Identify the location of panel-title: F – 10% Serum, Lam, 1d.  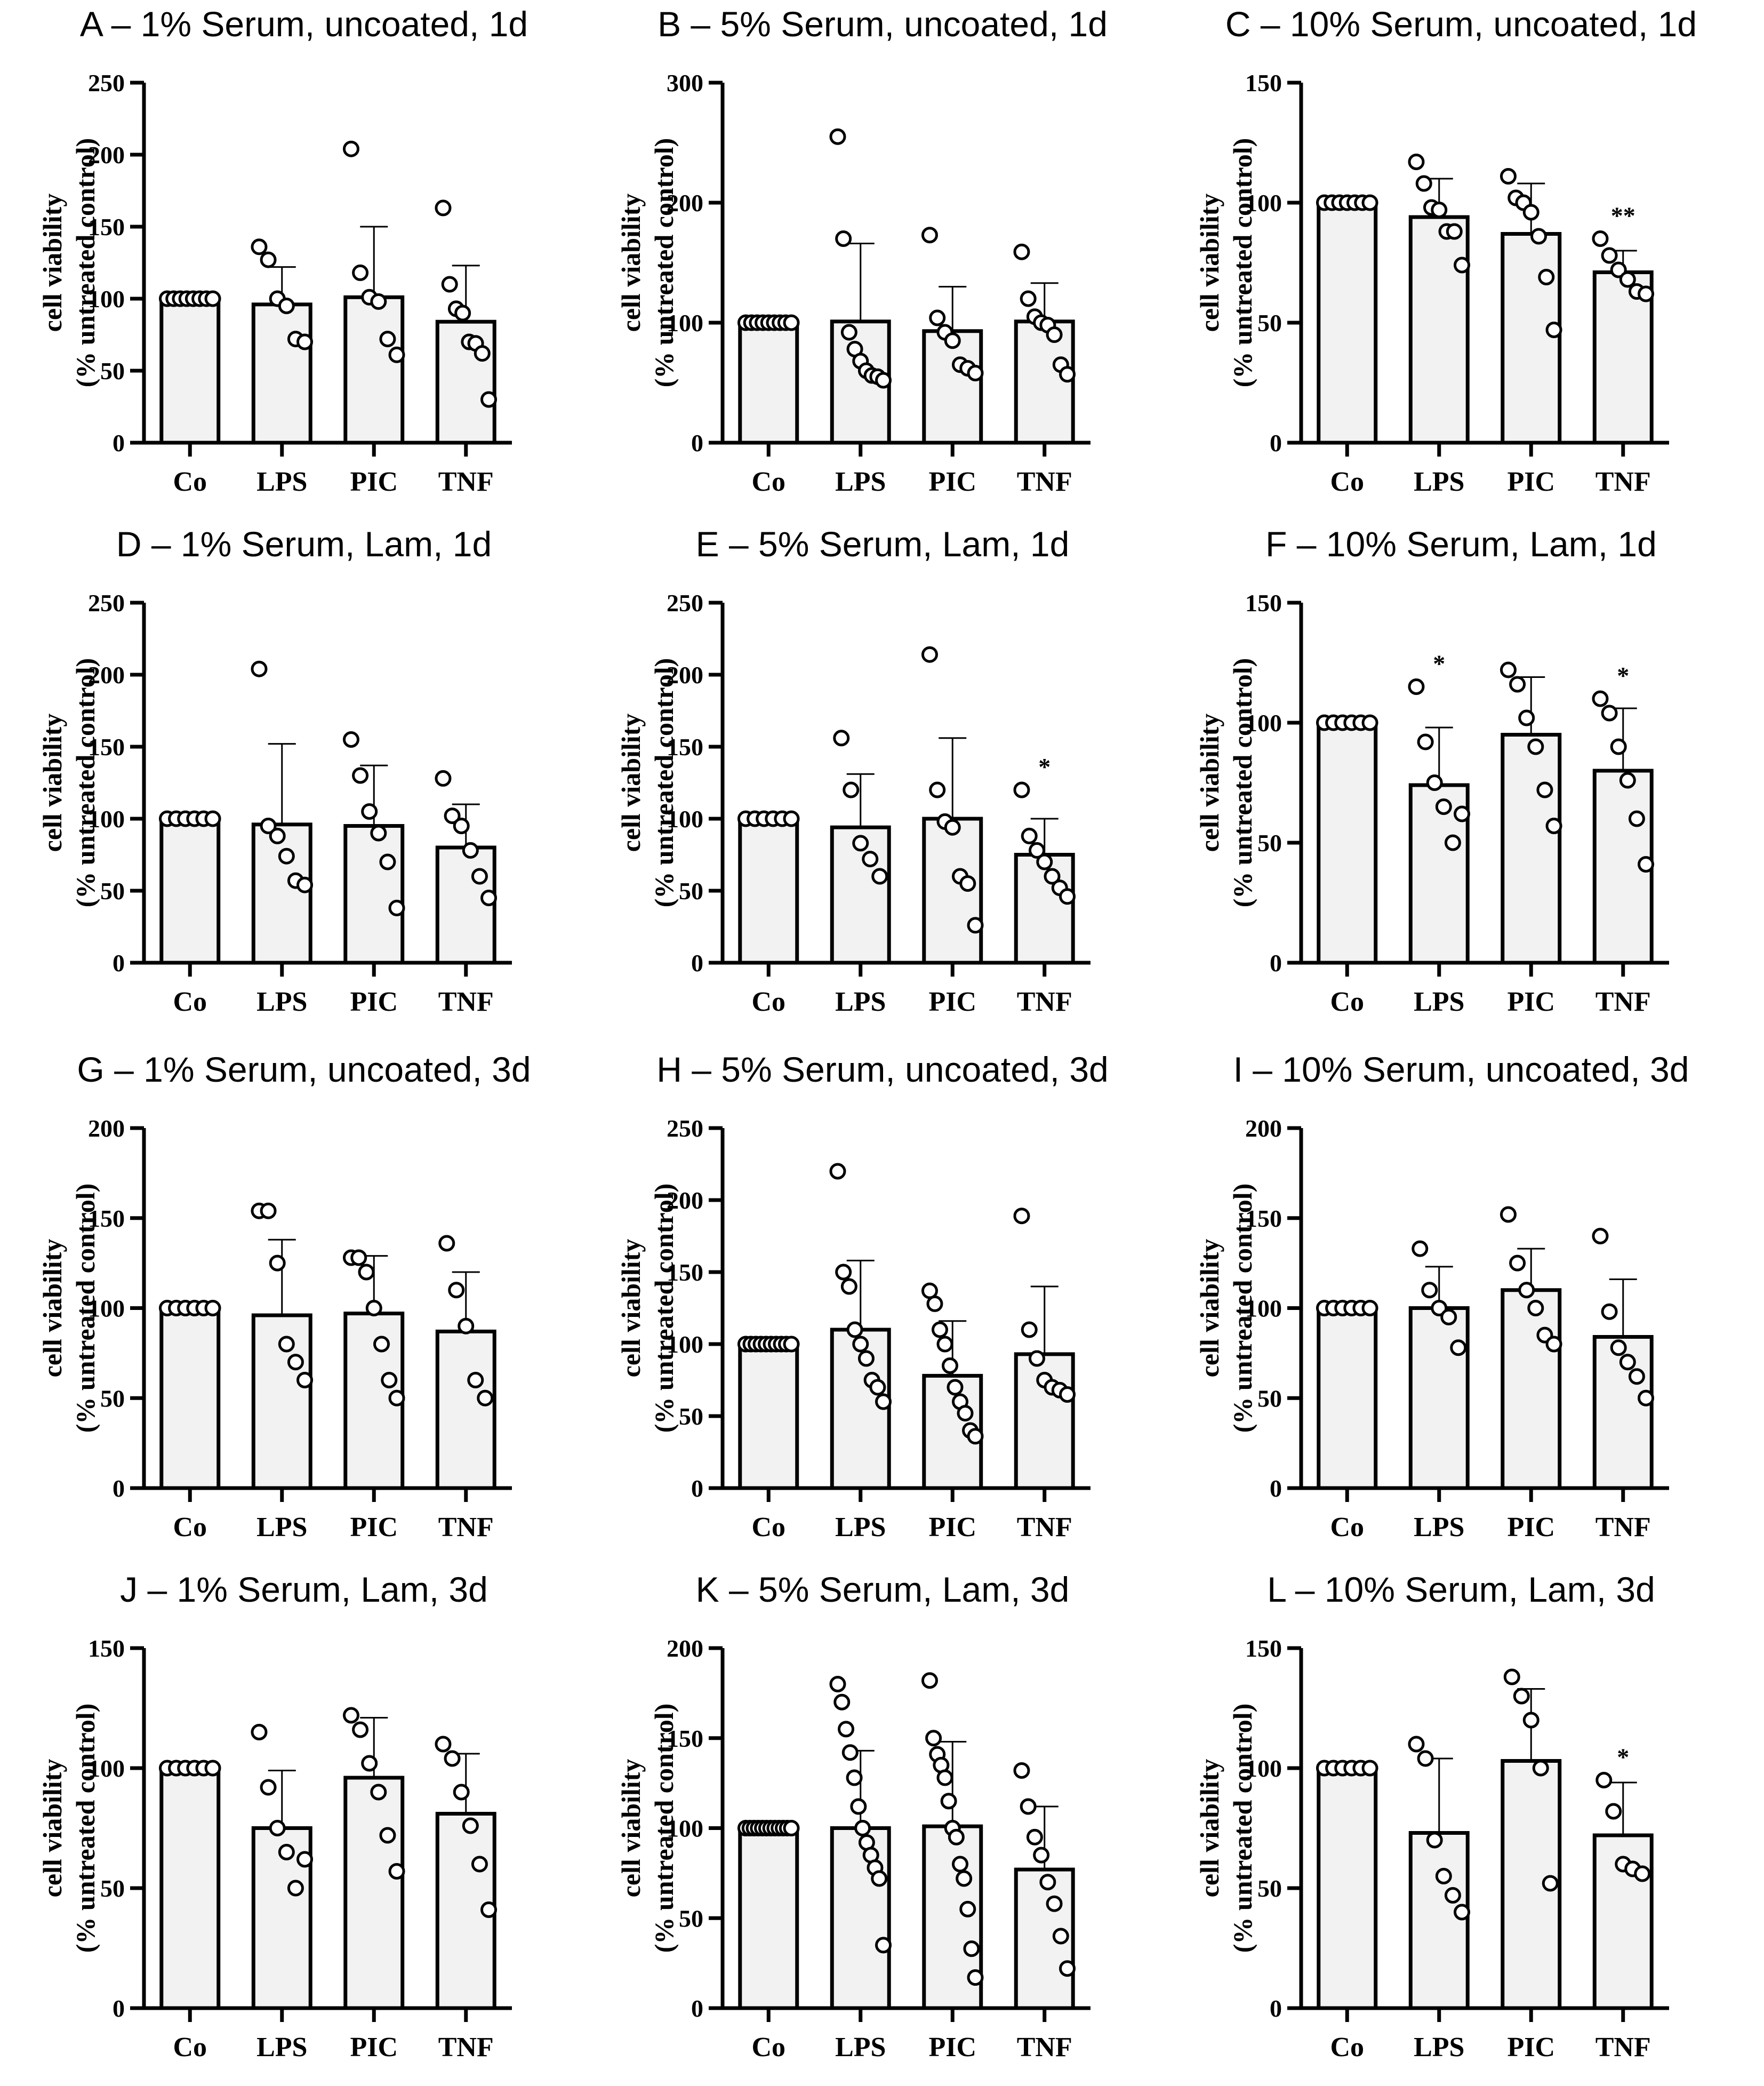
(1461, 544).